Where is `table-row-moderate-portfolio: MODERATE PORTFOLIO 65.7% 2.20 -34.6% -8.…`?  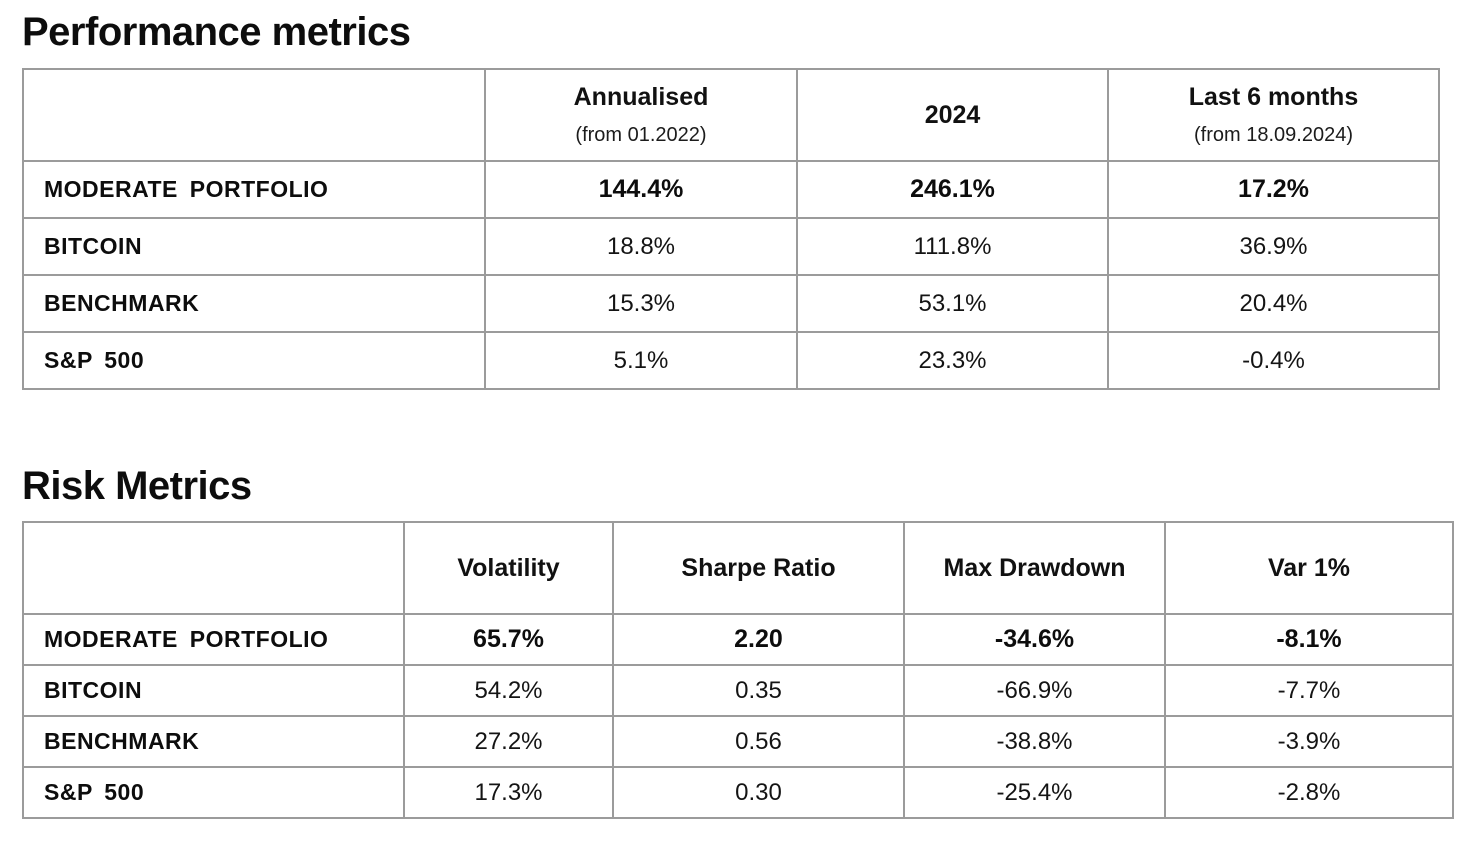 table-row-moderate-portfolio: MODERATE PORTFOLIO 65.7% 2.20 -34.6% -8.… is located at coordinates (738, 639).